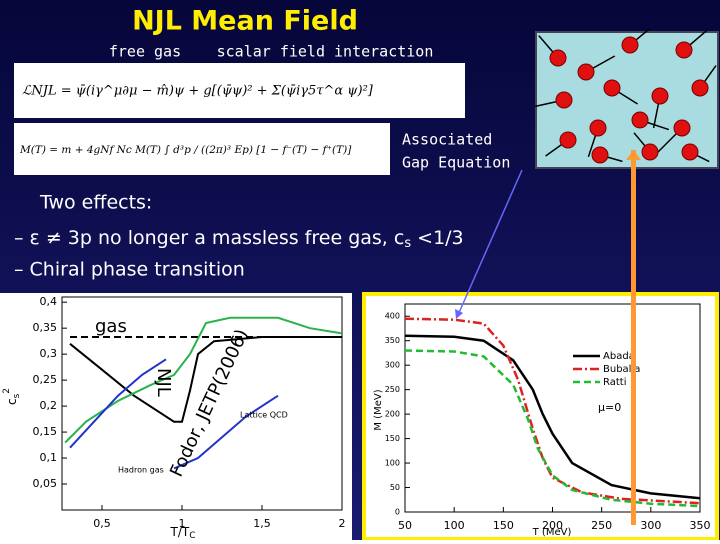 The height and width of the screenshot is (544, 720). I want to click on y-tick-label: 0, so click(397, 512).